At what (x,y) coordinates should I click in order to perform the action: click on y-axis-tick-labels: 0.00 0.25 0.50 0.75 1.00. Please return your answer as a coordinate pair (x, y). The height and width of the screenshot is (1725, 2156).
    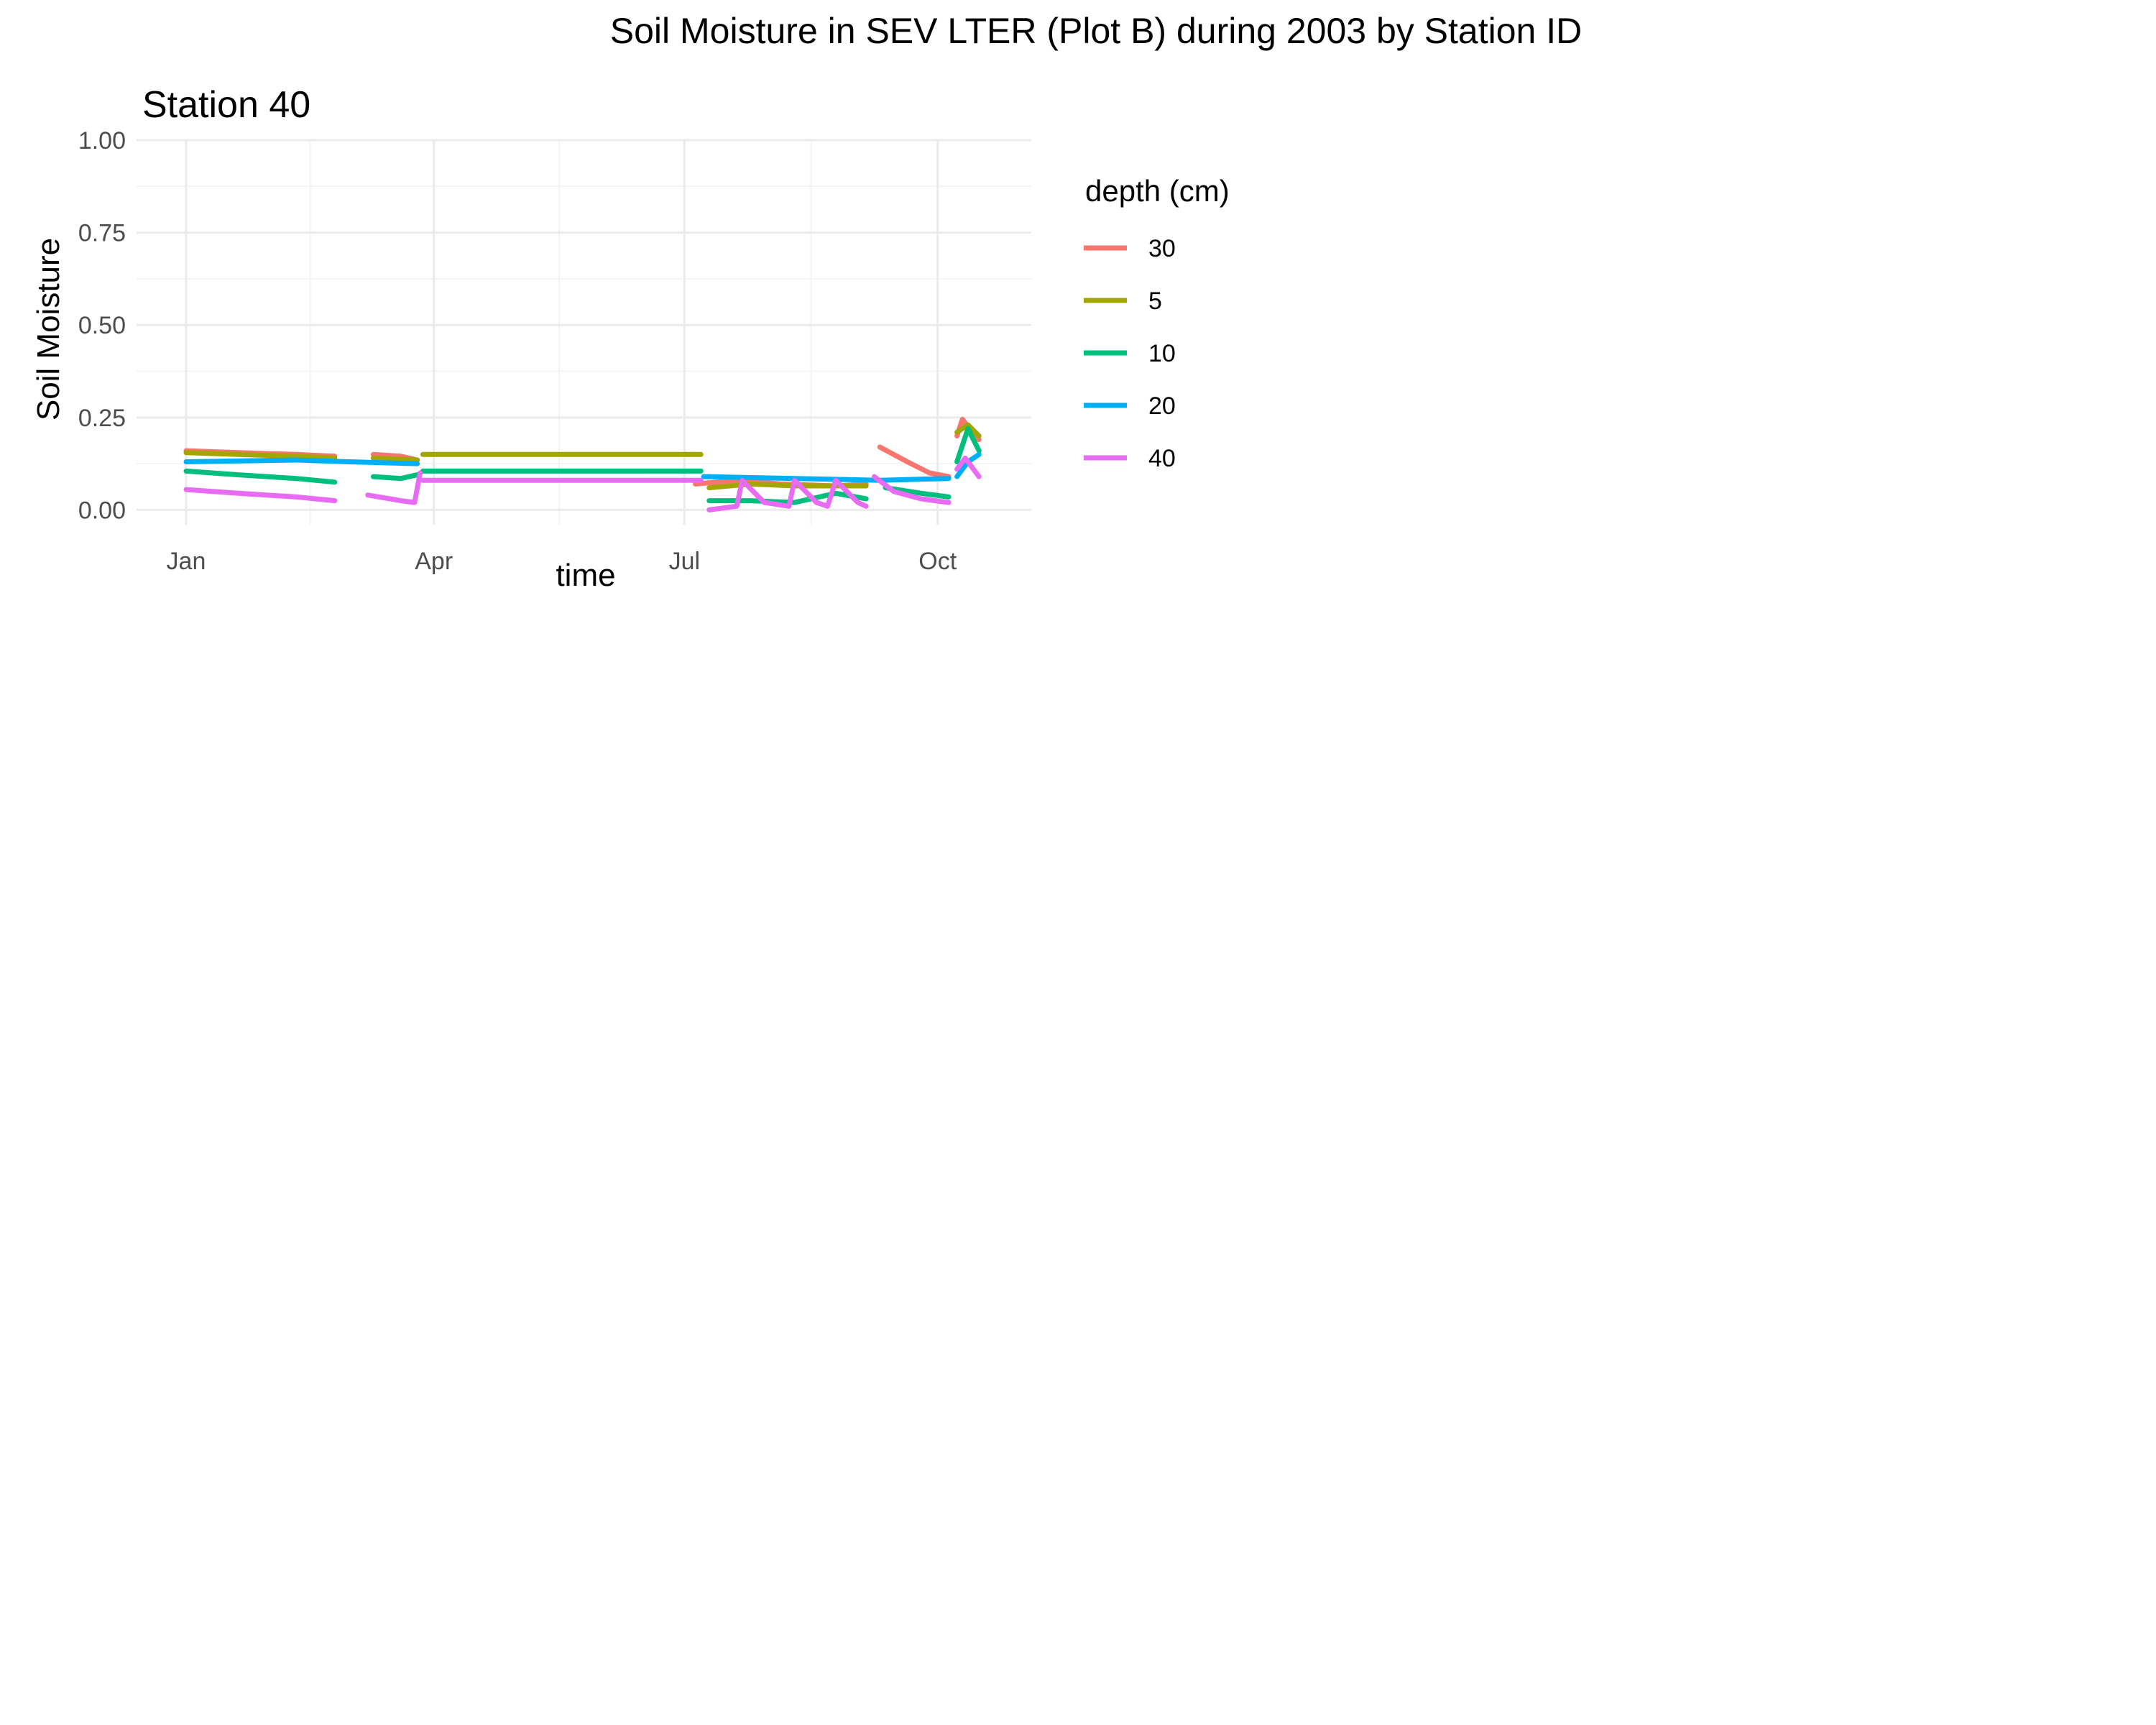
    Looking at the image, I should click on (102, 325).